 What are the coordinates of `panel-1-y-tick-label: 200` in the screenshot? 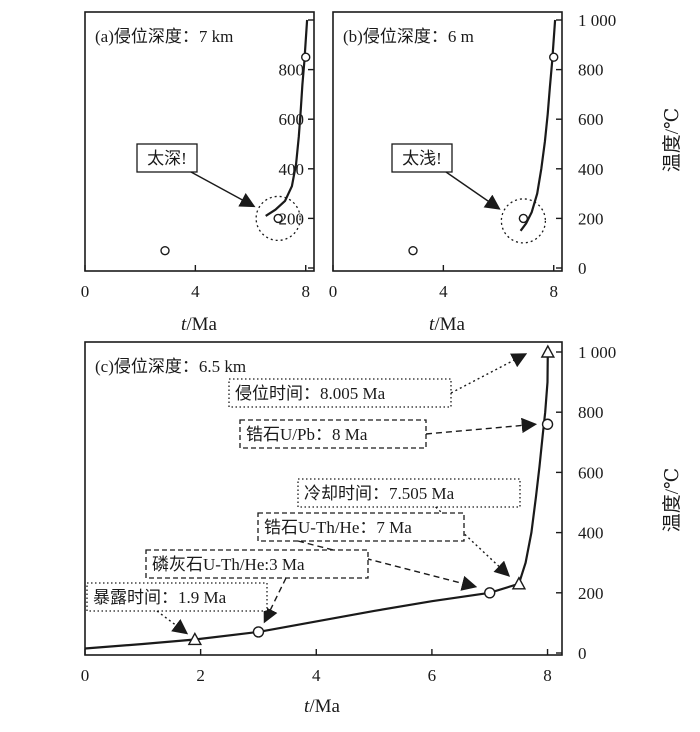 It's located at (591, 218).